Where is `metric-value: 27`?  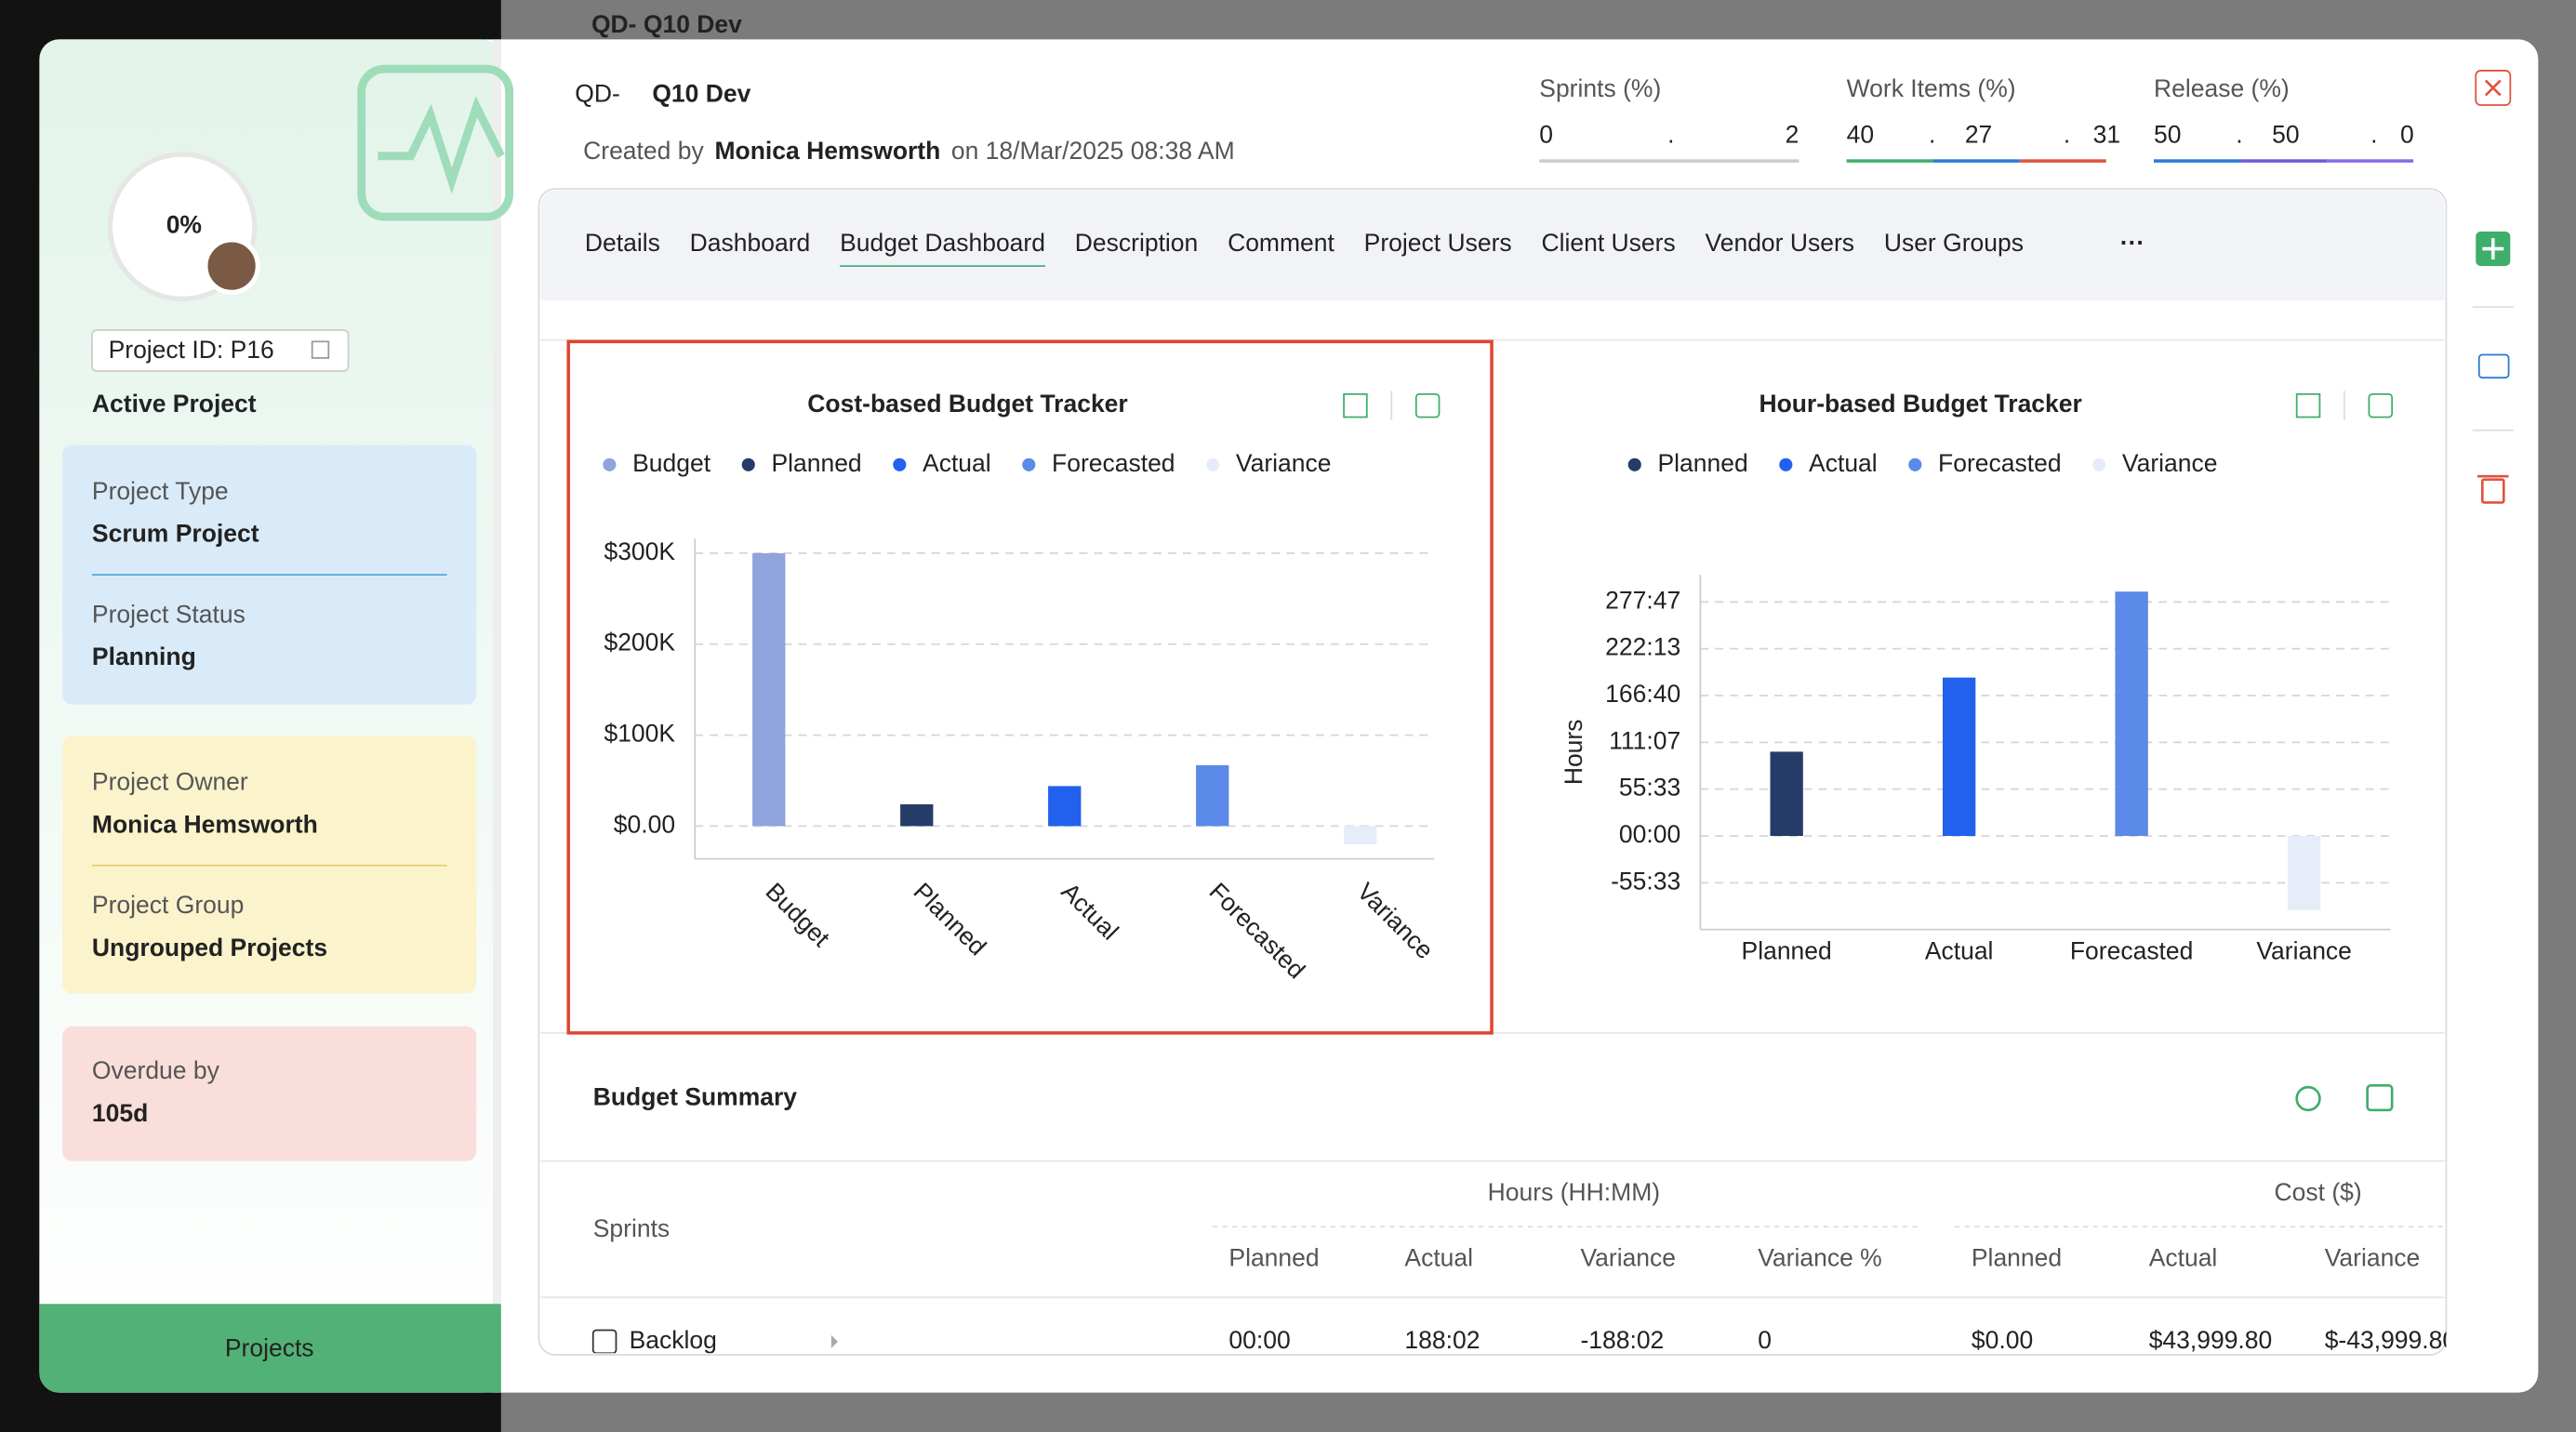 metric-value: 27 is located at coordinates (1978, 135).